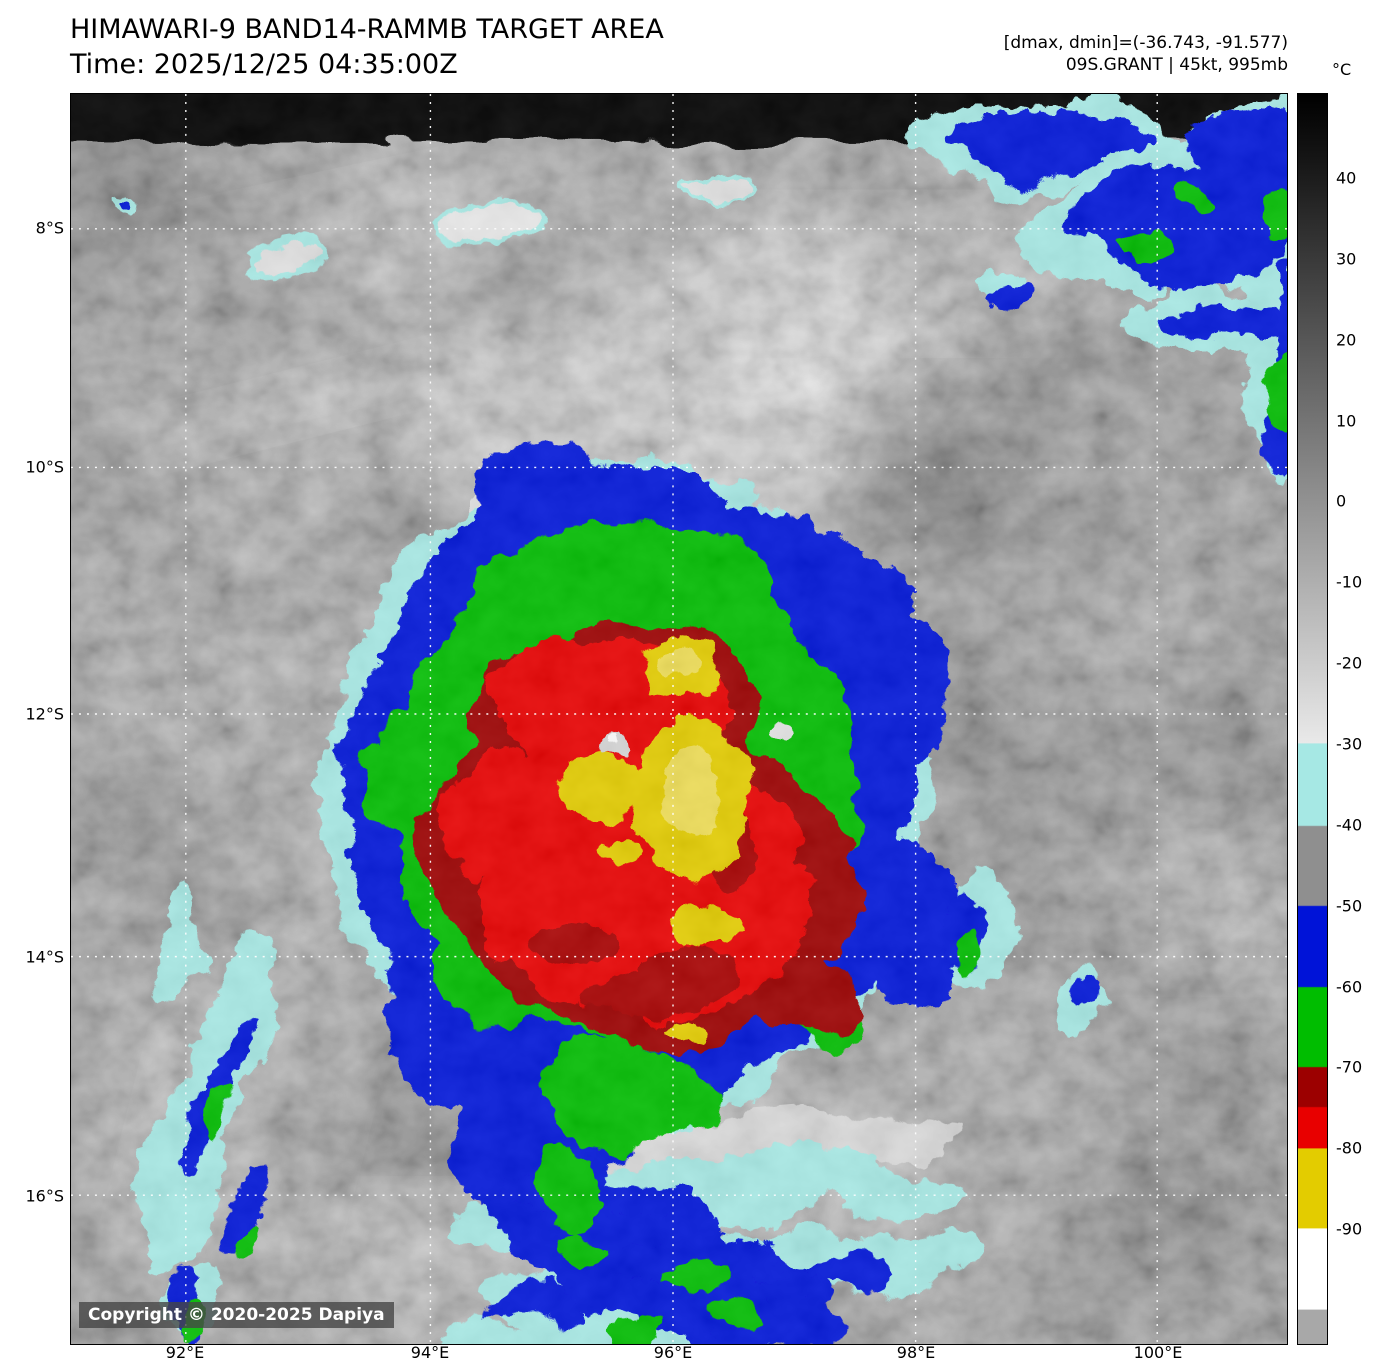  Describe the element at coordinates (430, 1351) in the screenshot. I see `lon-tick-label: 94°E` at that location.